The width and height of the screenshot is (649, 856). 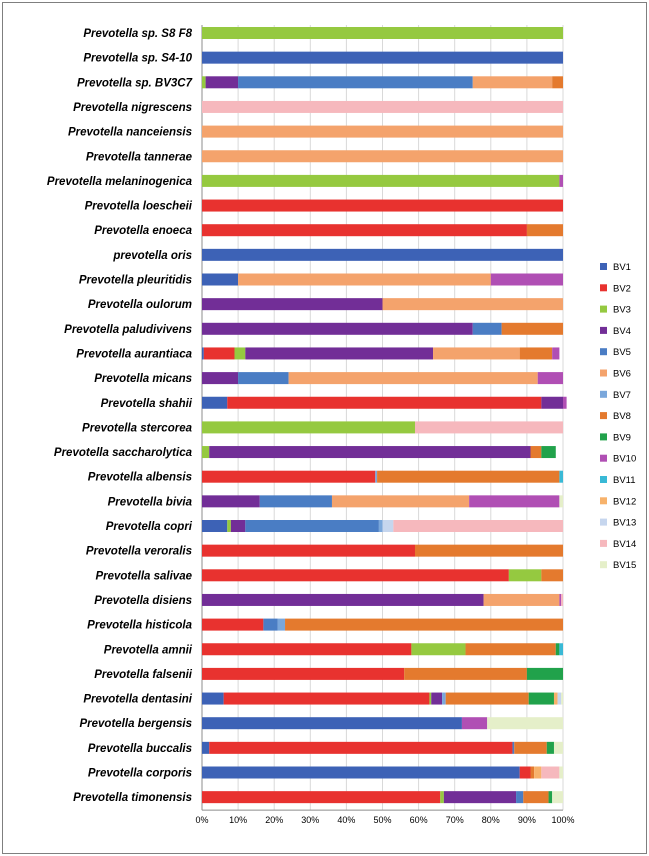 I want to click on legend-swatch-bv5, so click(x=603, y=352).